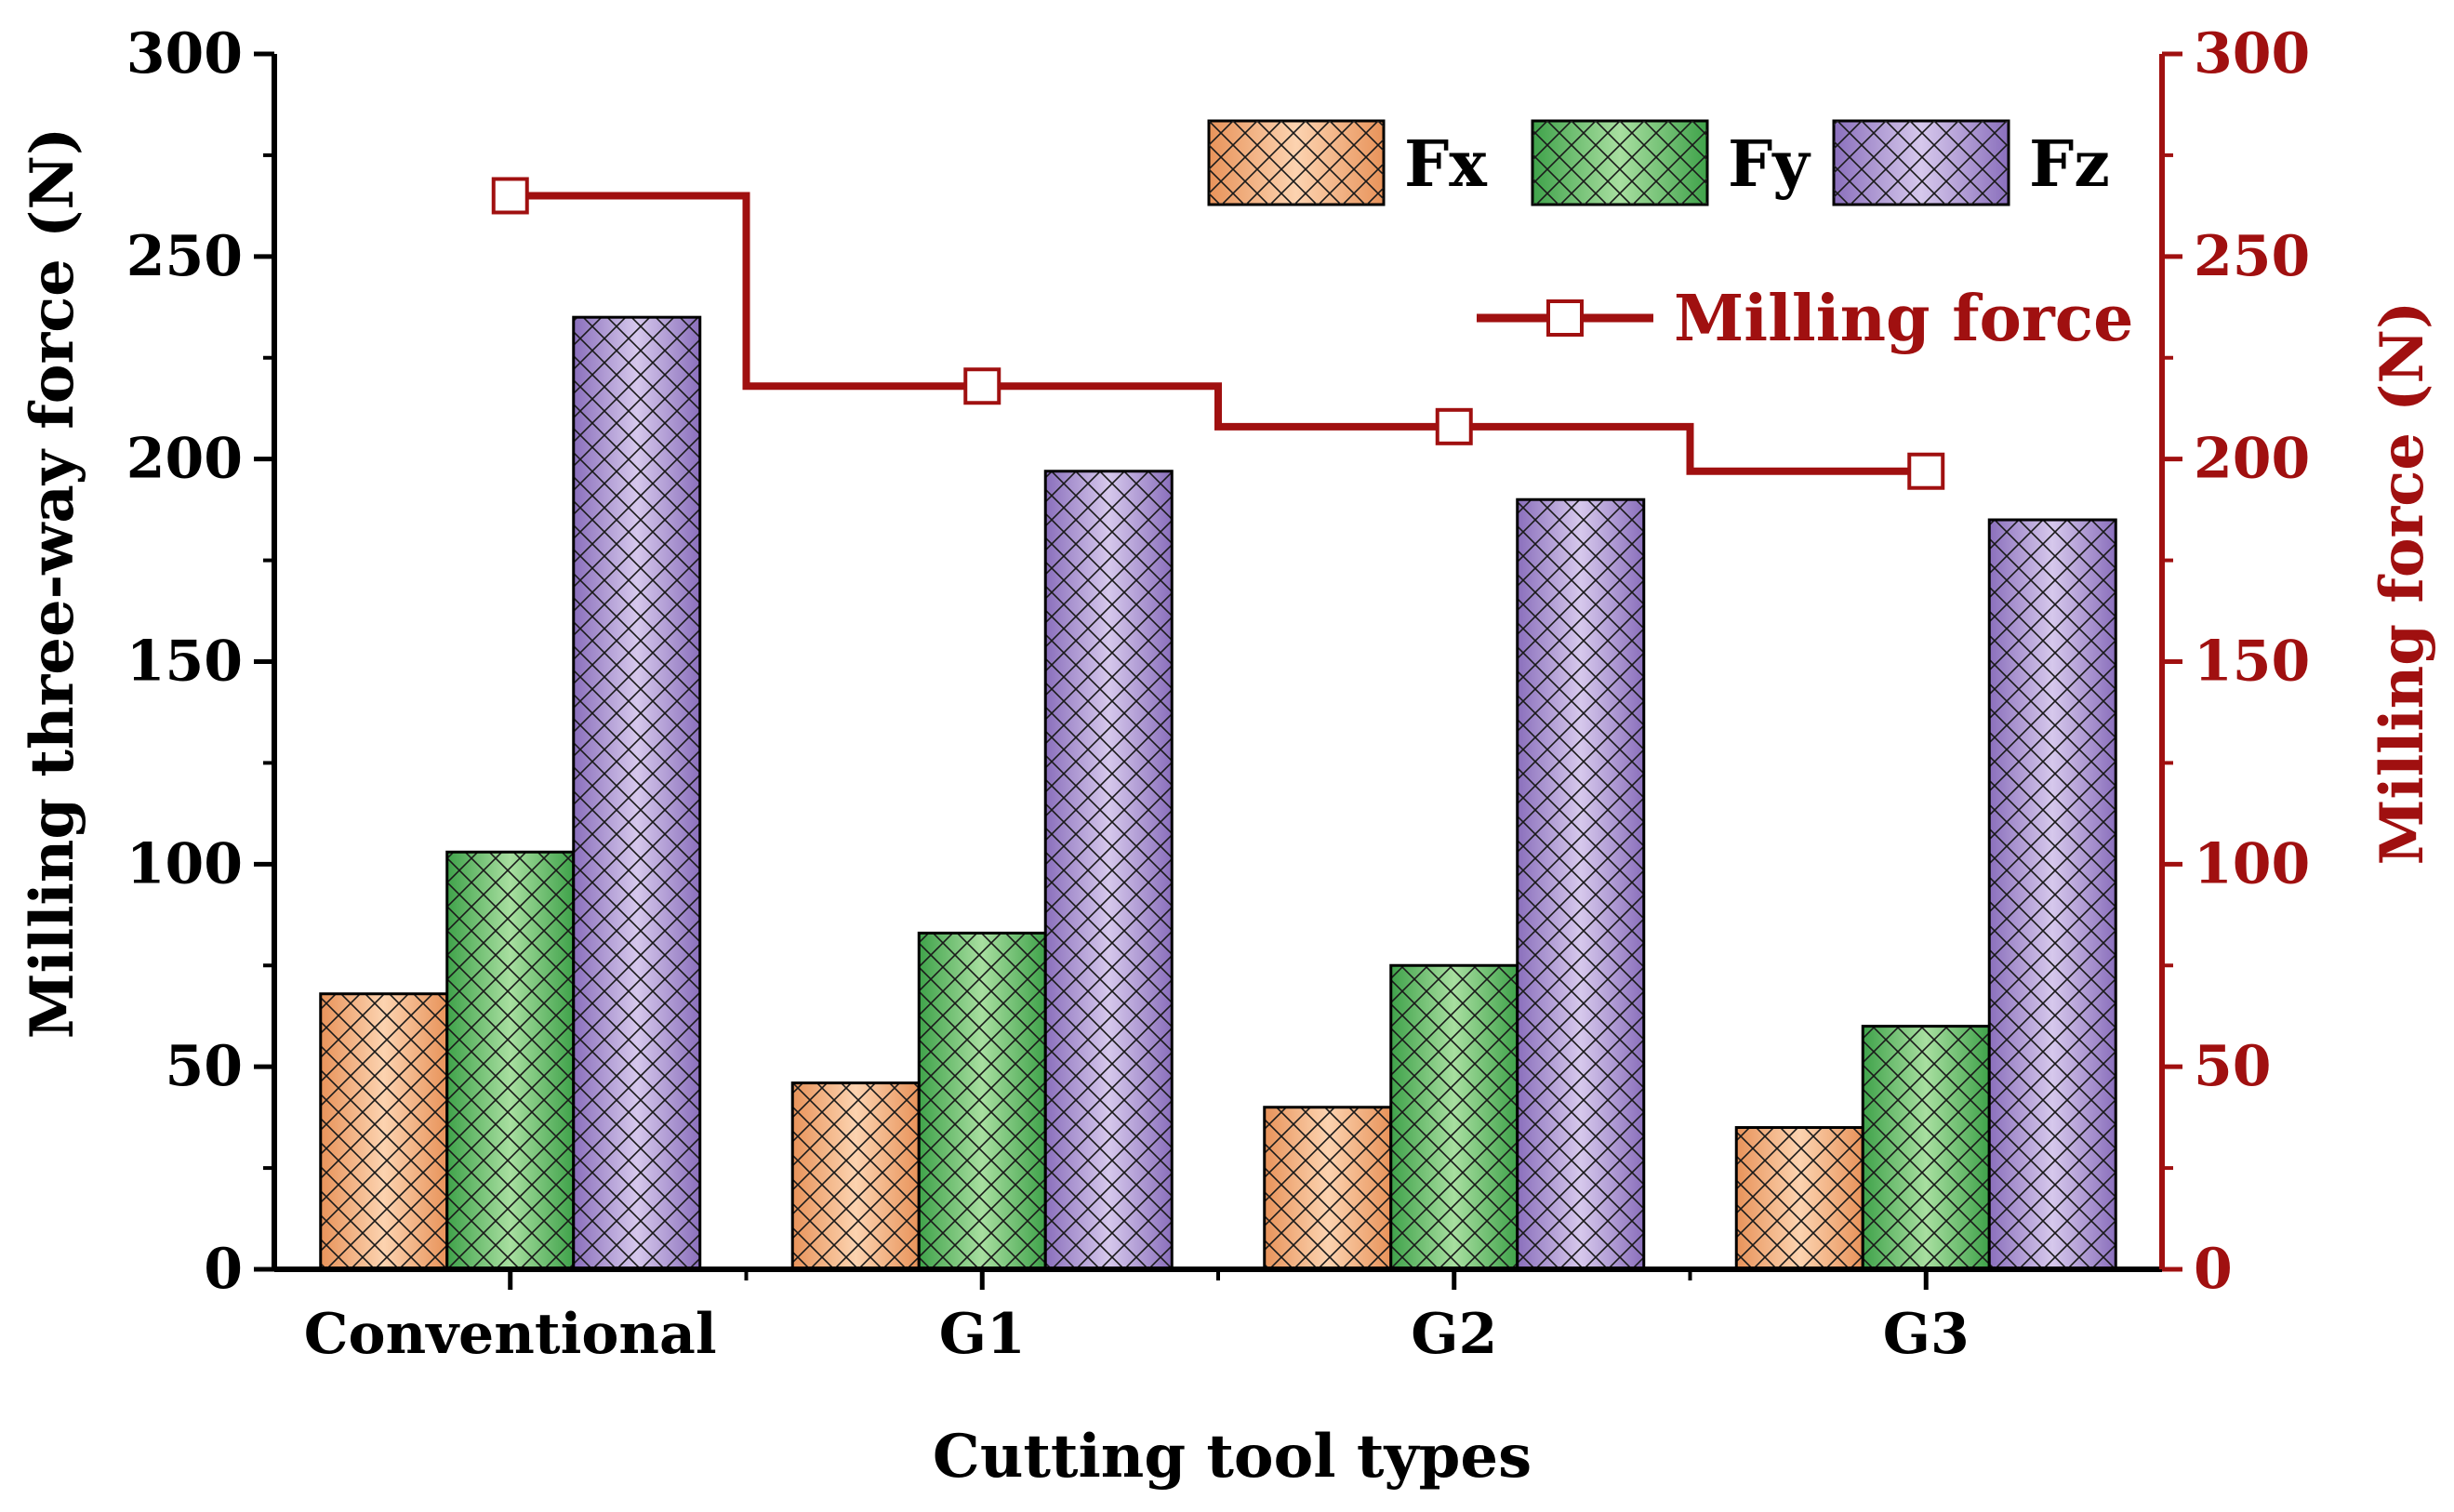 This screenshot has width=2454, height=1512. I want to click on legend-label-fx: Fx, so click(1446, 164).